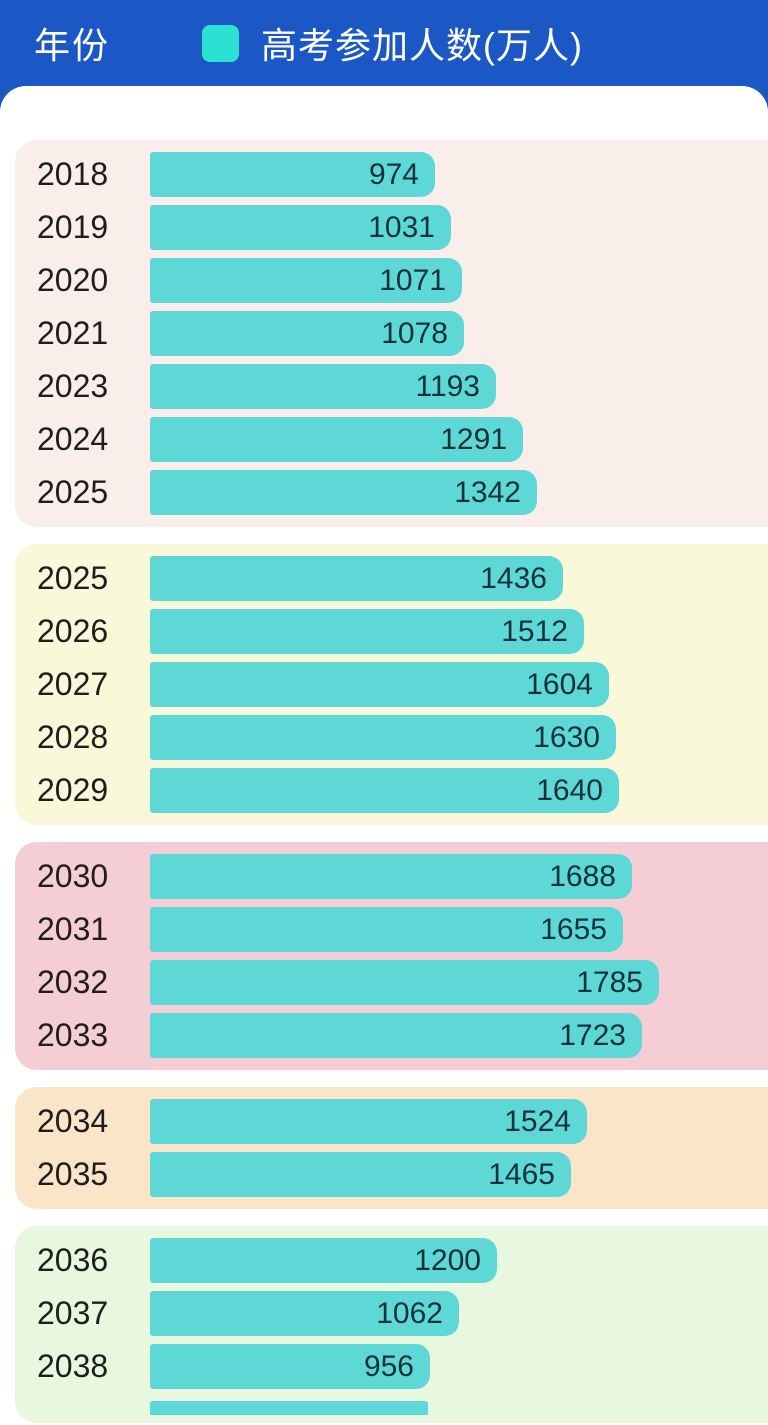  What do you see at coordinates (384, 790) in the screenshot?
I see `value-bar: 1640` at bounding box center [384, 790].